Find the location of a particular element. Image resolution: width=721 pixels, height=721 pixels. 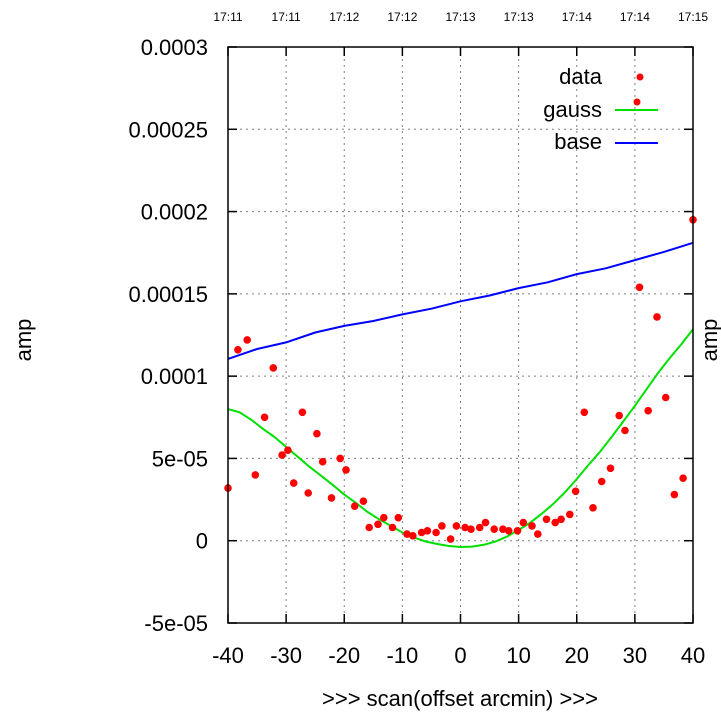

y-tick-label: 0.0003 is located at coordinates (174, 47).